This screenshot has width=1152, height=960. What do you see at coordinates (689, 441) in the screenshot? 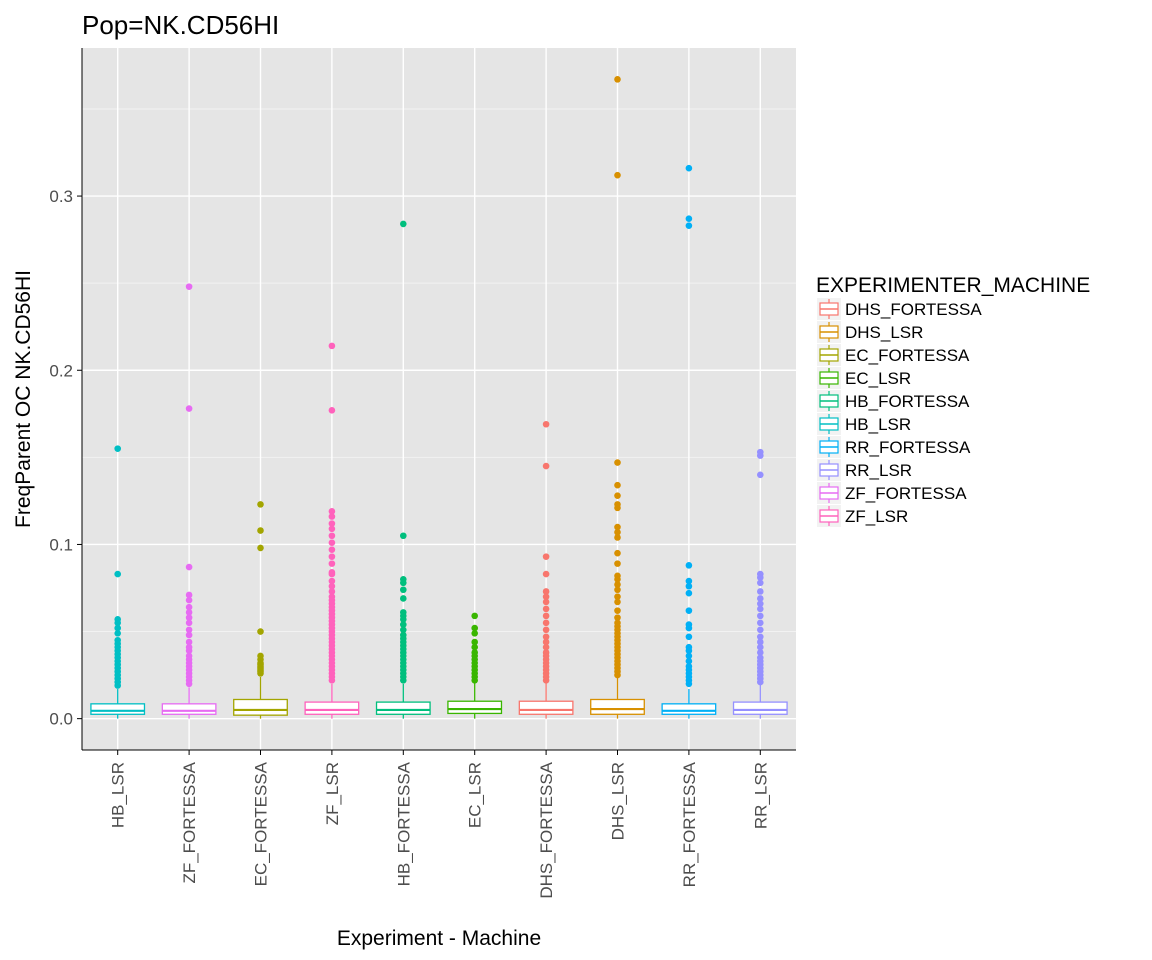
I see `box-group-rr-fortessa` at bounding box center [689, 441].